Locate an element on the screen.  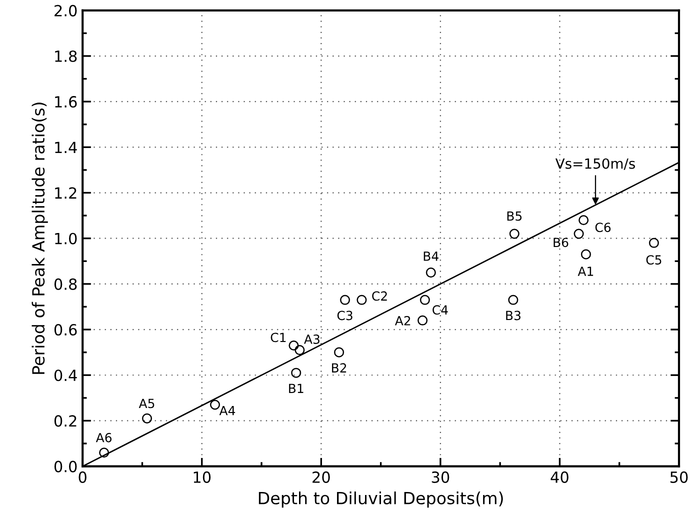
y-tick-label: 0.0 is located at coordinates (65, 466).